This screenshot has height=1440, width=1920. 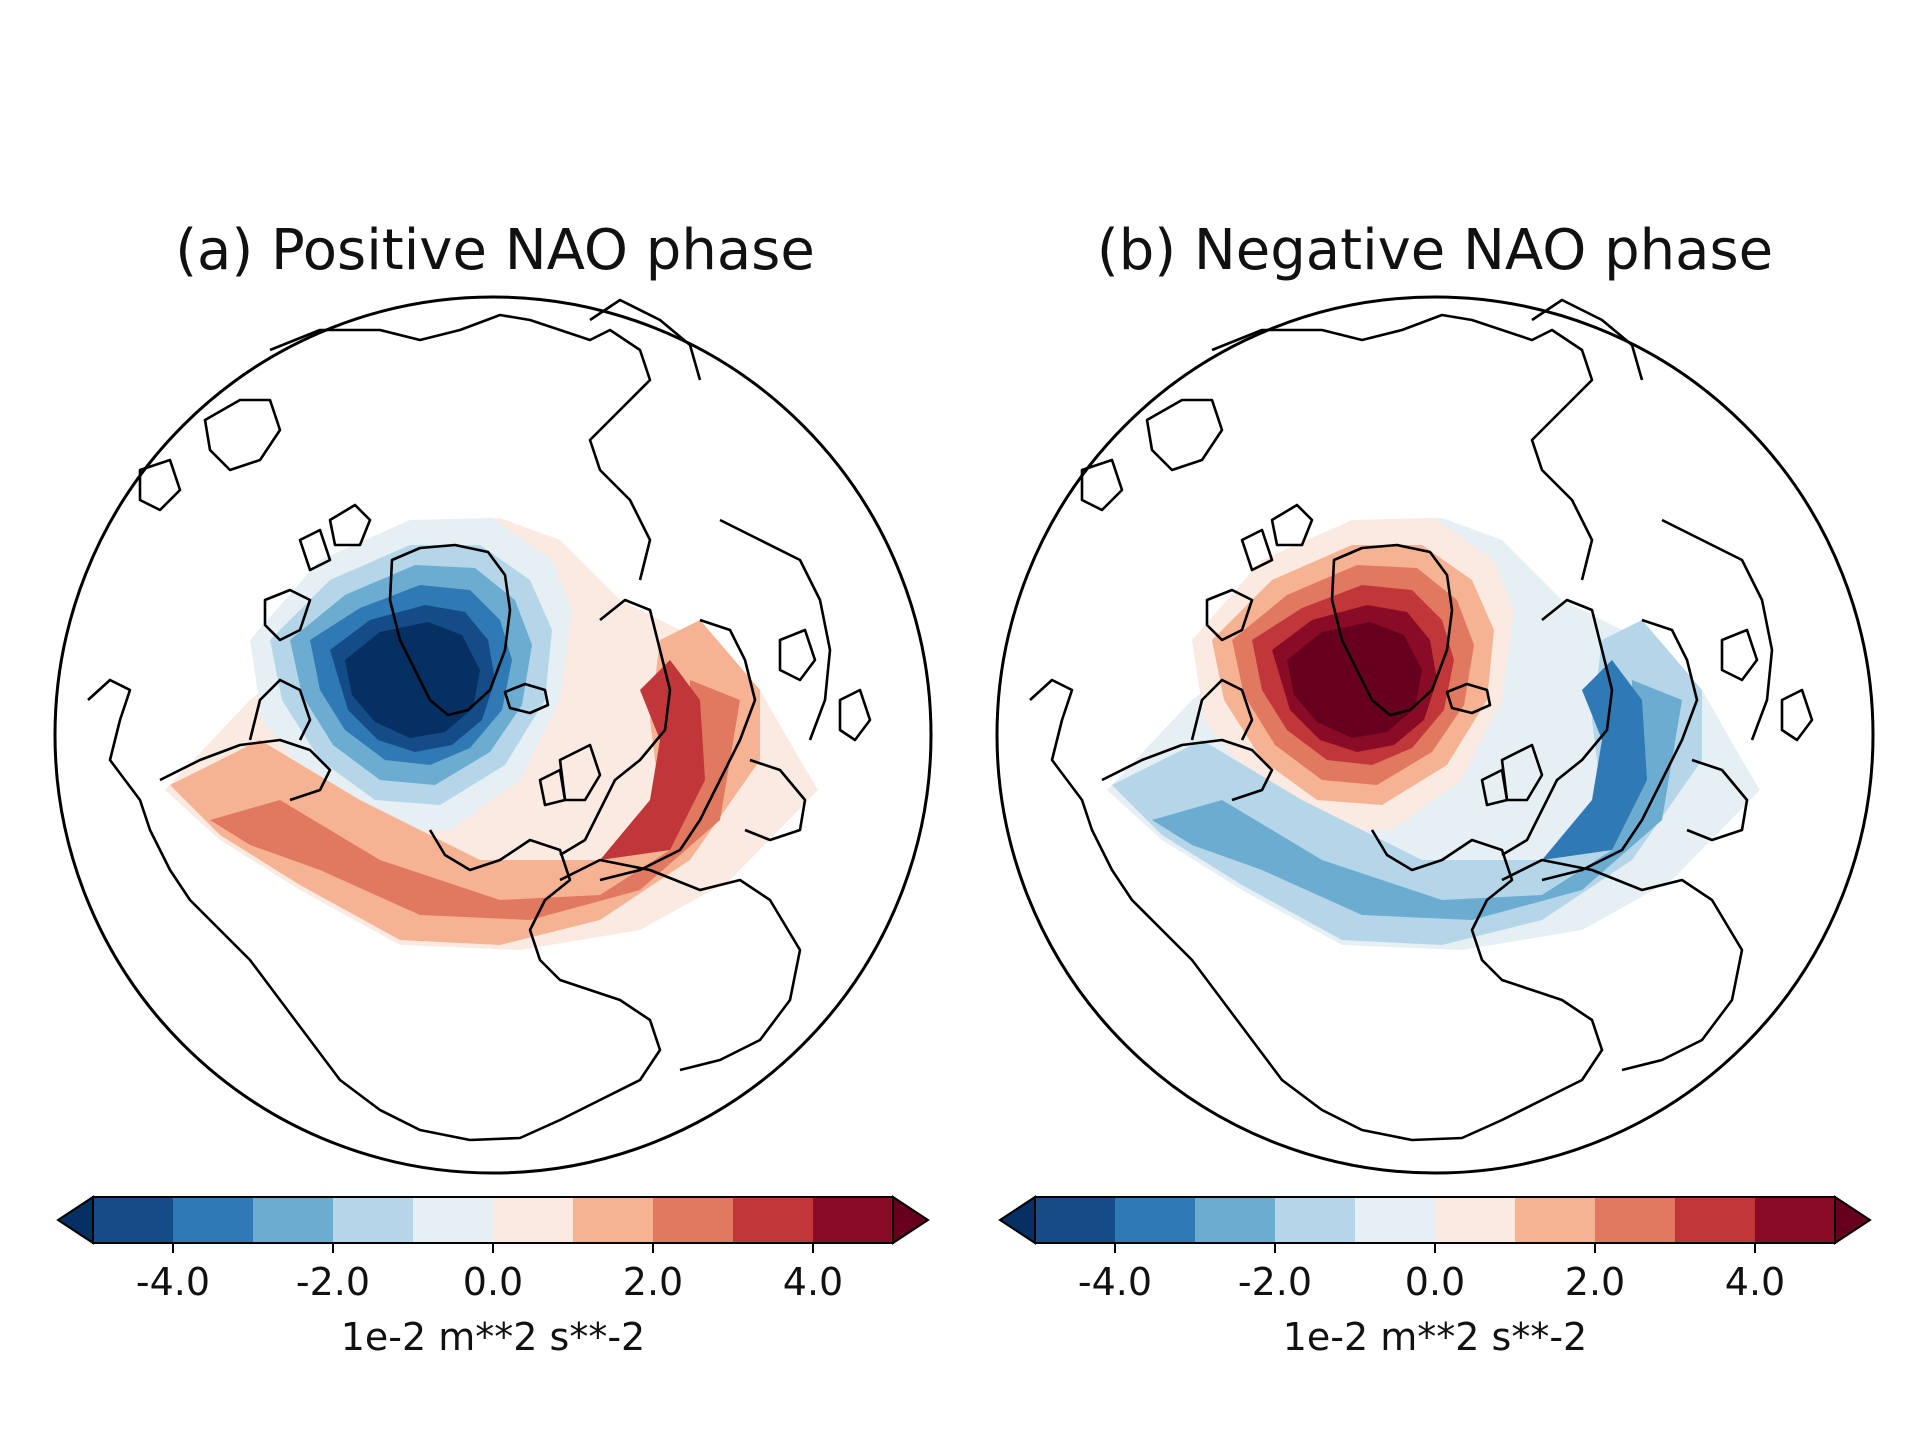 What do you see at coordinates (493, 1337) in the screenshot?
I see `panel-a-colorbar-label: 1e-2 m**2 s**-2` at bounding box center [493, 1337].